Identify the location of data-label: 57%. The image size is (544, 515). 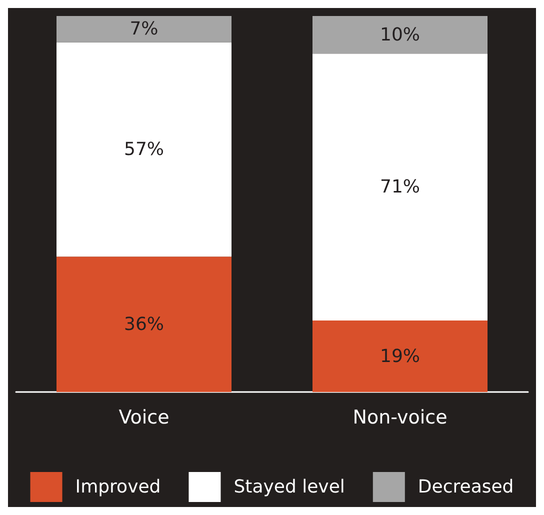
(144, 149).